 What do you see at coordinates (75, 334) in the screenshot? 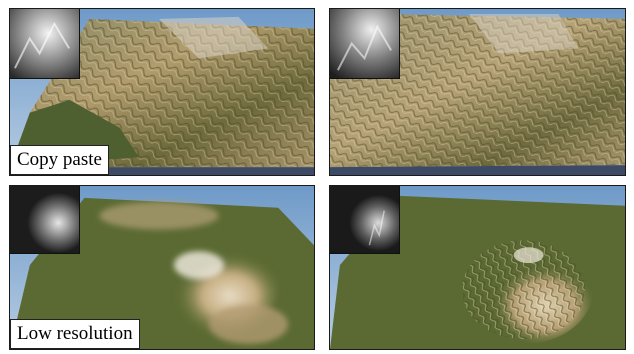
I see `panel-label: Low resolution` at bounding box center [75, 334].